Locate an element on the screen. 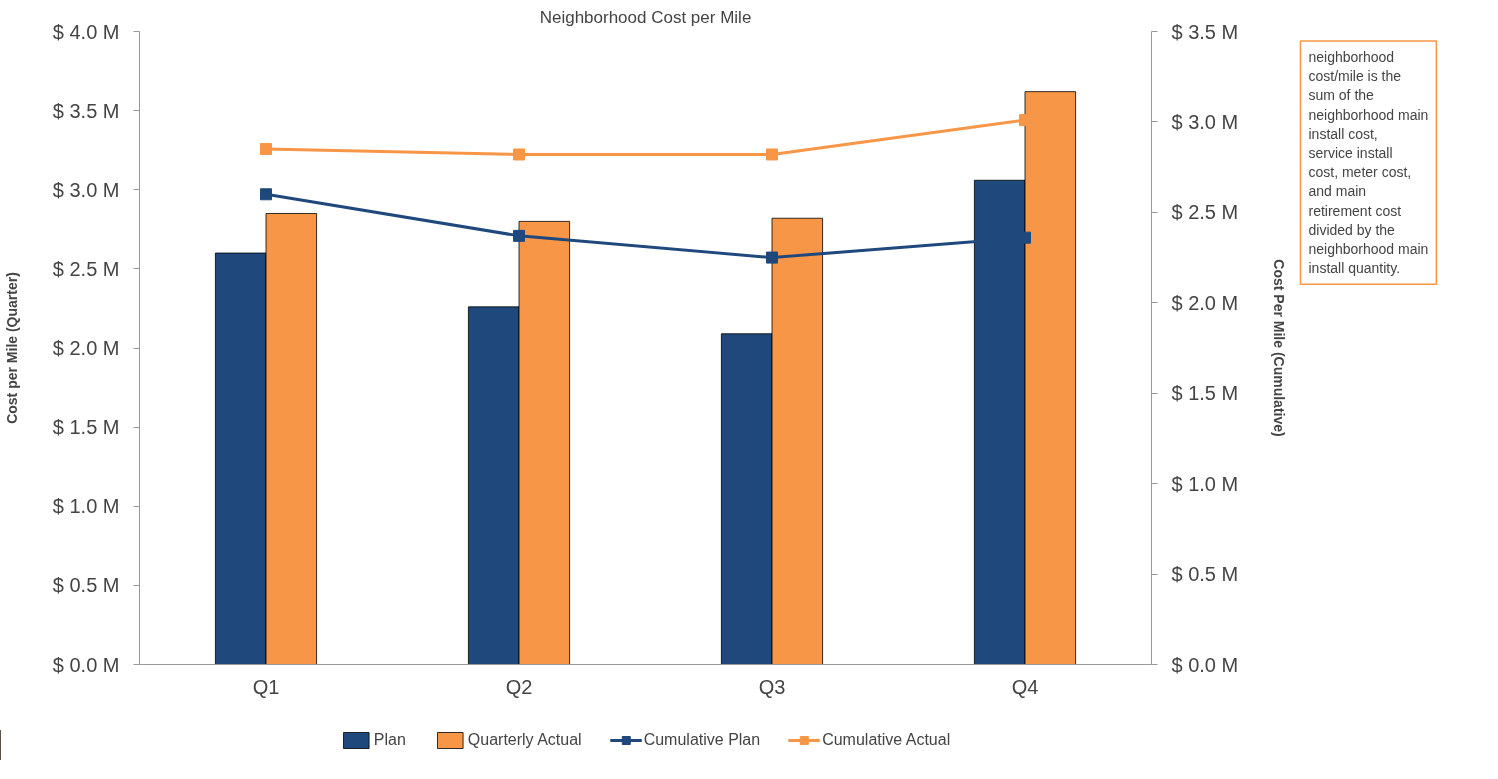  y2-tick-label: $ 0.0 M is located at coordinates (1205, 664).